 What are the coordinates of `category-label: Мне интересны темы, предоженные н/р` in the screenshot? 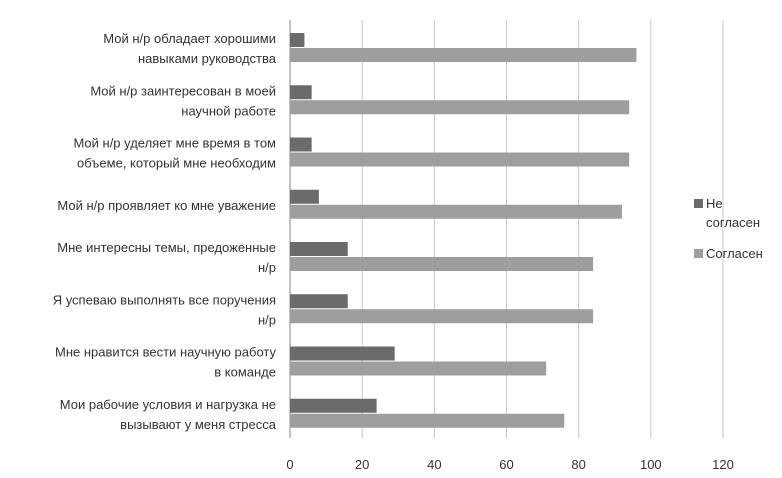 It's located at (166, 257).